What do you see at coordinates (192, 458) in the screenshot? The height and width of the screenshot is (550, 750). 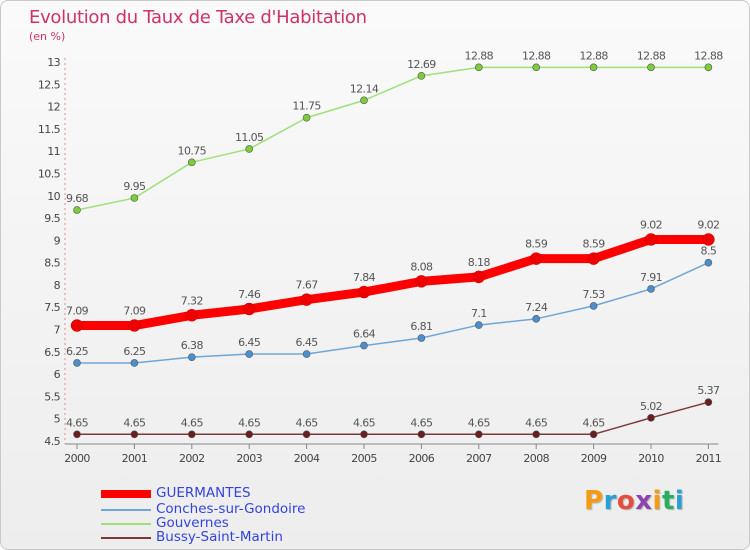 I see `x-tick-label: 2002` at bounding box center [192, 458].